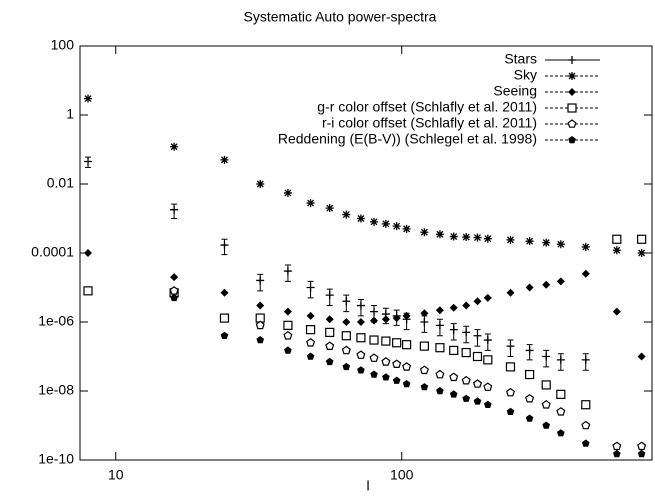  Describe the element at coordinates (367, 486) in the screenshot. I see `x-axis-label: l` at that location.